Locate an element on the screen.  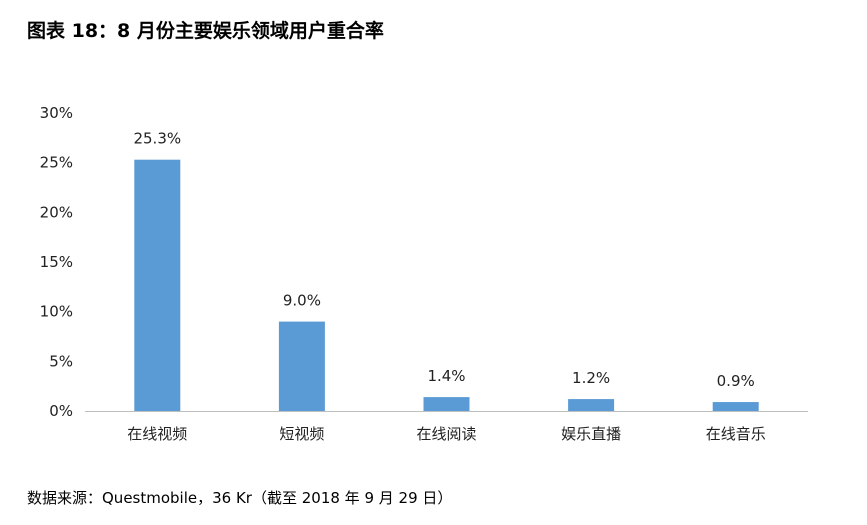
data-label: 25.3% is located at coordinates (157, 139).